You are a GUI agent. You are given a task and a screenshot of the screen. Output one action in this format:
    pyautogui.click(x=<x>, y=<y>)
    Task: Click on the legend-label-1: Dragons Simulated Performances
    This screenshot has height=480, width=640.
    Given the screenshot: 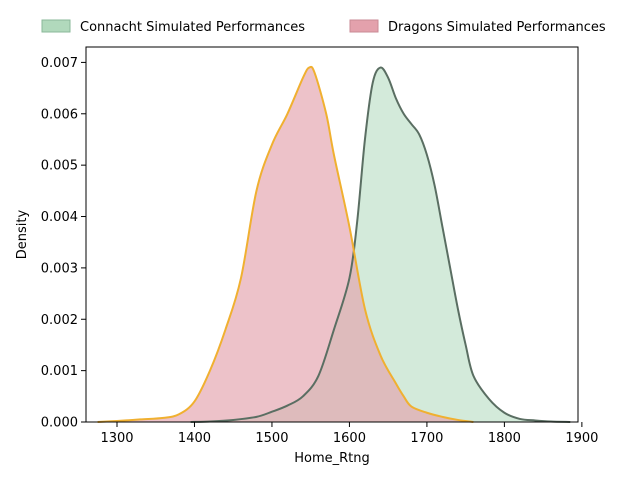 What is the action you would take?
    pyautogui.click(x=497, y=27)
    